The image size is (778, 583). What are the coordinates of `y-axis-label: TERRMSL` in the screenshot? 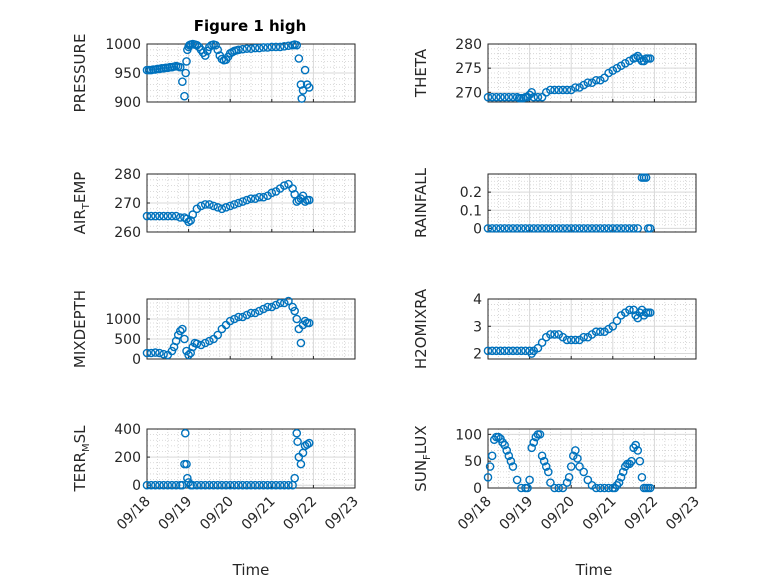 It's located at (81, 459).